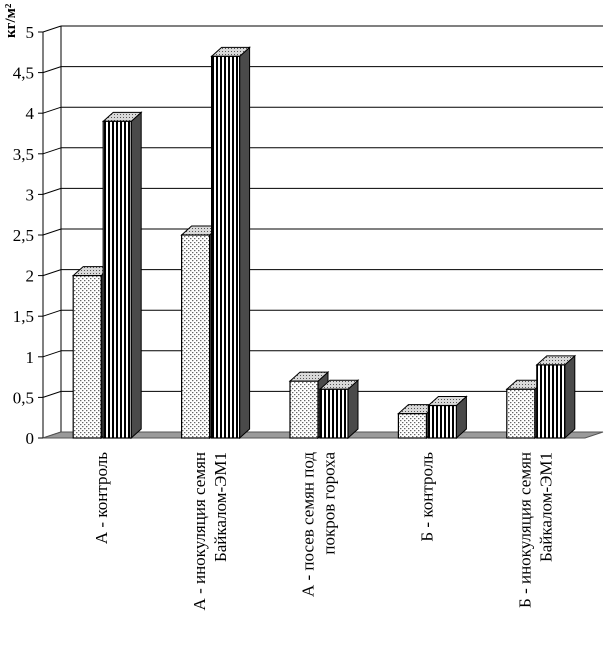 This screenshot has width=609, height=648. What do you see at coordinates (11, 20) in the screenshot?
I see `y-axis-label: кг/м²` at bounding box center [11, 20].